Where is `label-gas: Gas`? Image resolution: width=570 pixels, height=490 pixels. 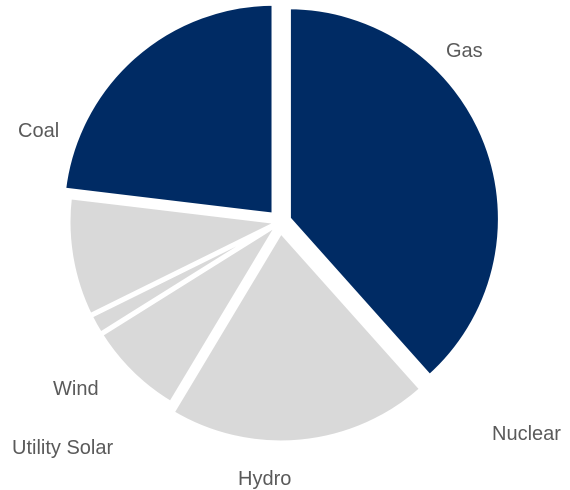
label-gas: Gas is located at coordinates (464, 51).